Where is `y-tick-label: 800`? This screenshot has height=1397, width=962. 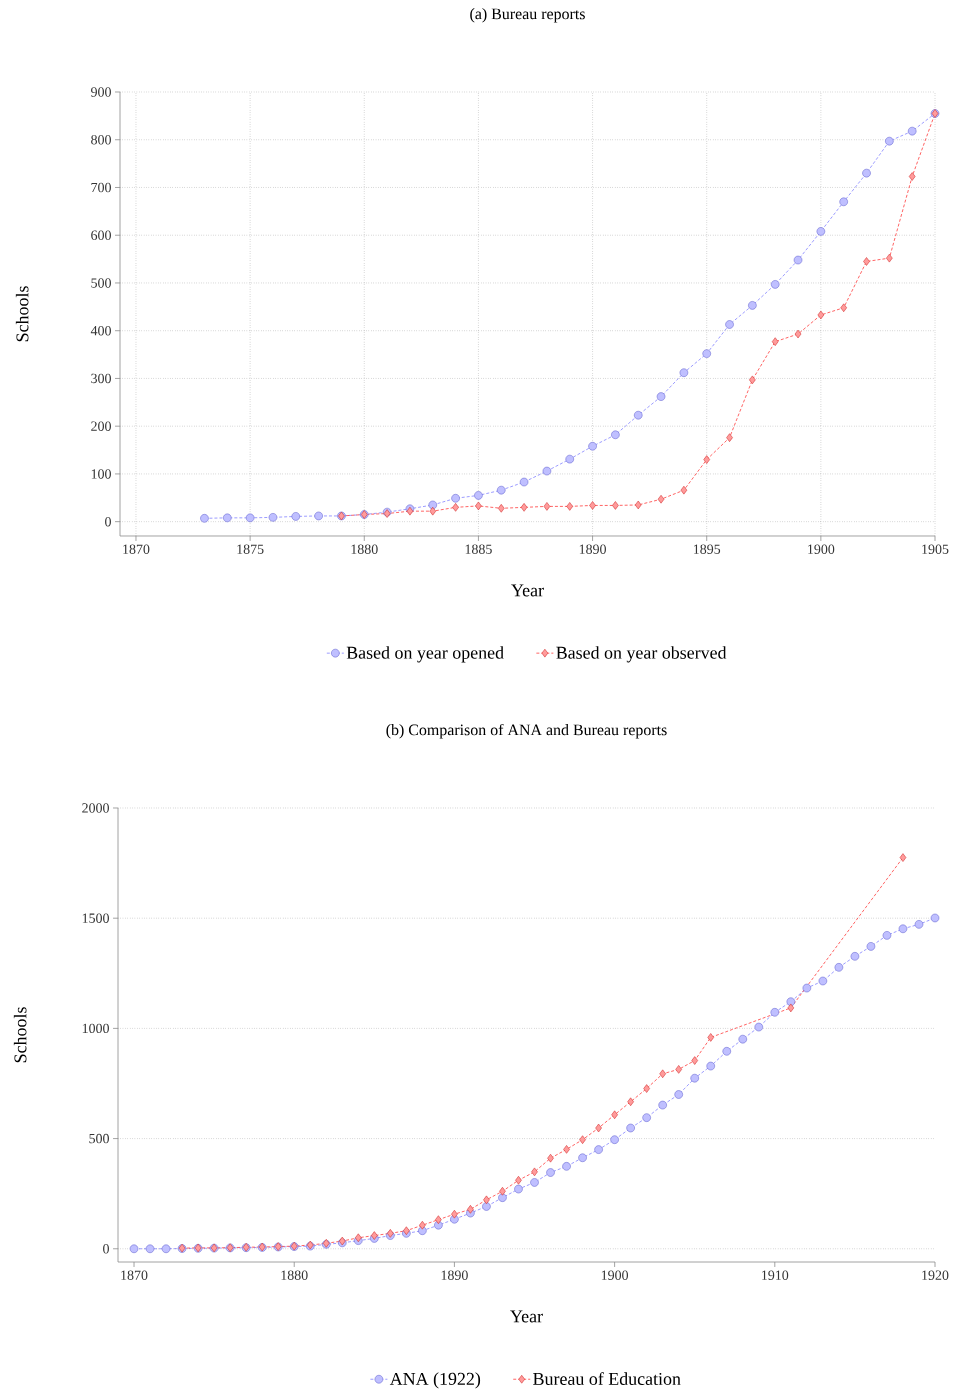
y-tick-label: 800 is located at coordinates (101, 140).